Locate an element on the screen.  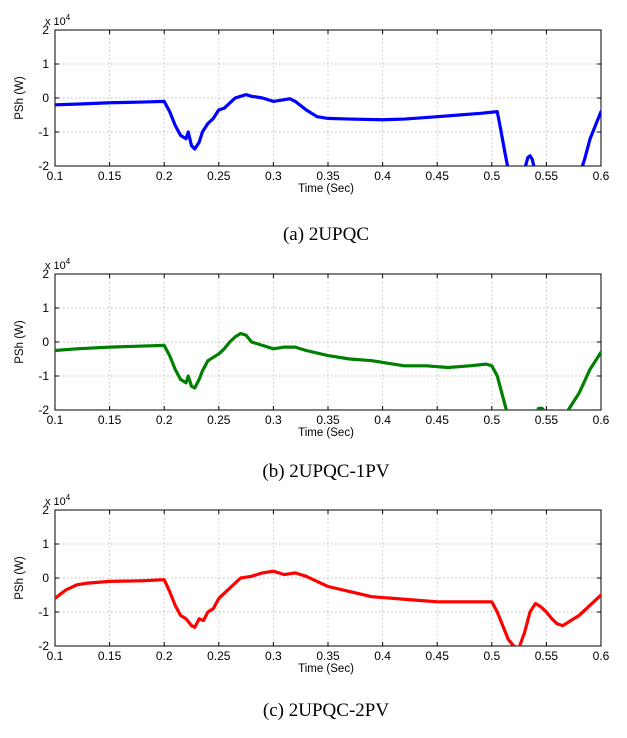
series-line-a is located at coordinates (328, 129).